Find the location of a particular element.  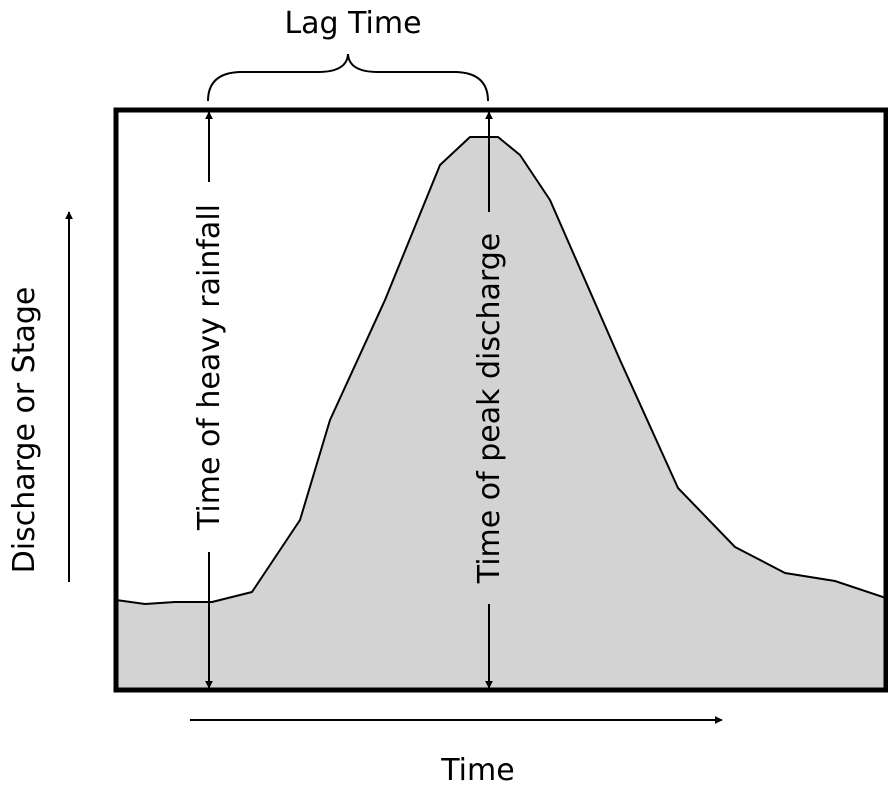

peak-discharge-label: Time of peak discharge is located at coordinates (489, 408).